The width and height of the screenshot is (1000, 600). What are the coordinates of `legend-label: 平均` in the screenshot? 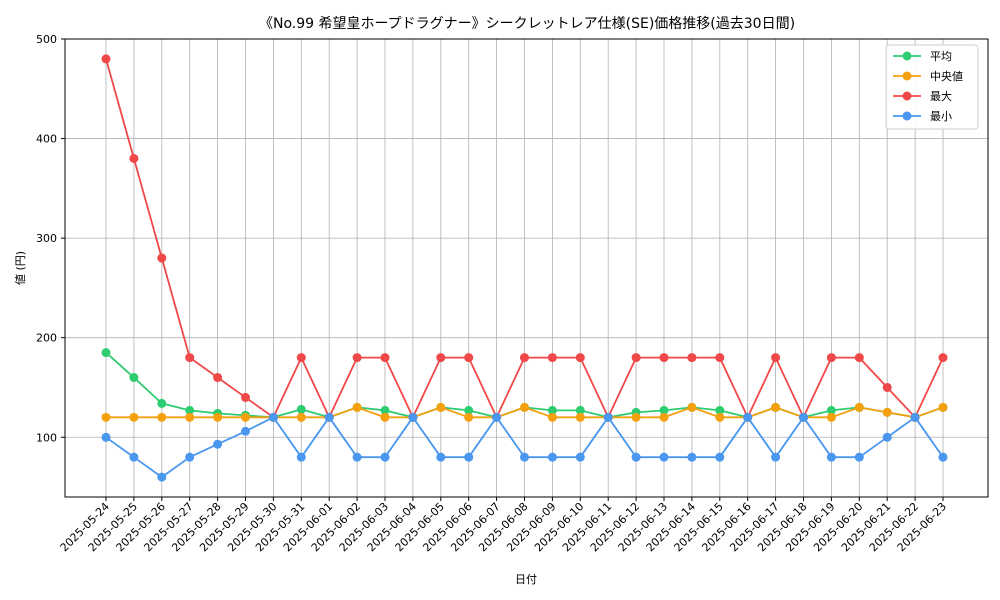 It's located at (941, 56).